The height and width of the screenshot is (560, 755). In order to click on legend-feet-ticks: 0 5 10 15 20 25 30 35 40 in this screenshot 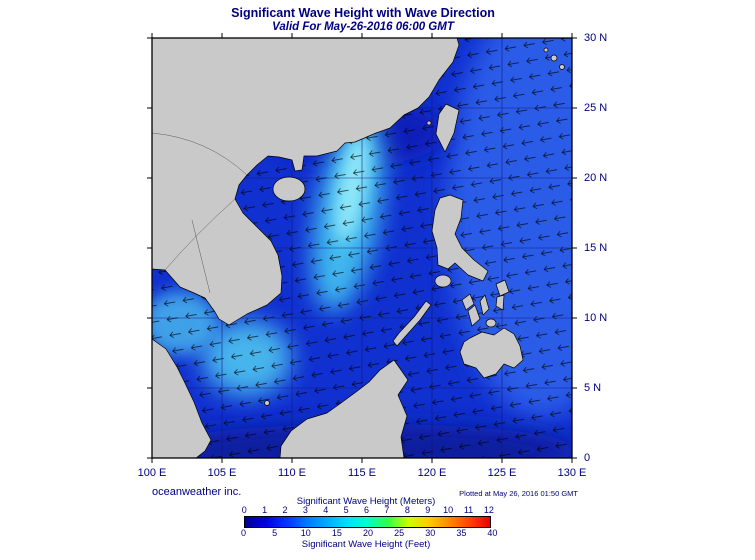, I will do `click(368, 533)`.